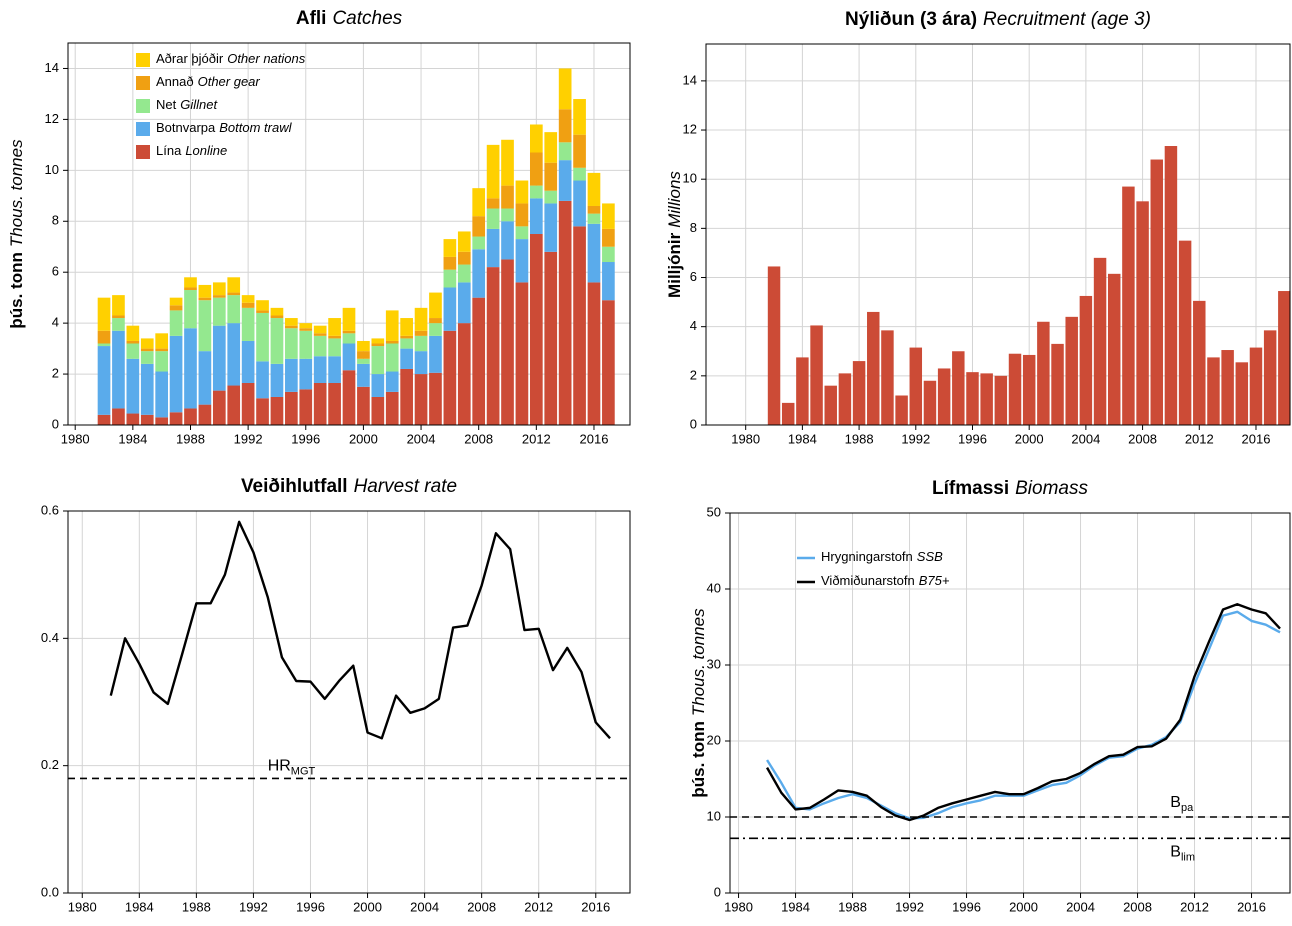  Describe the element at coordinates (1029, 438) in the screenshot. I see `x-tick-label: 2000` at that location.